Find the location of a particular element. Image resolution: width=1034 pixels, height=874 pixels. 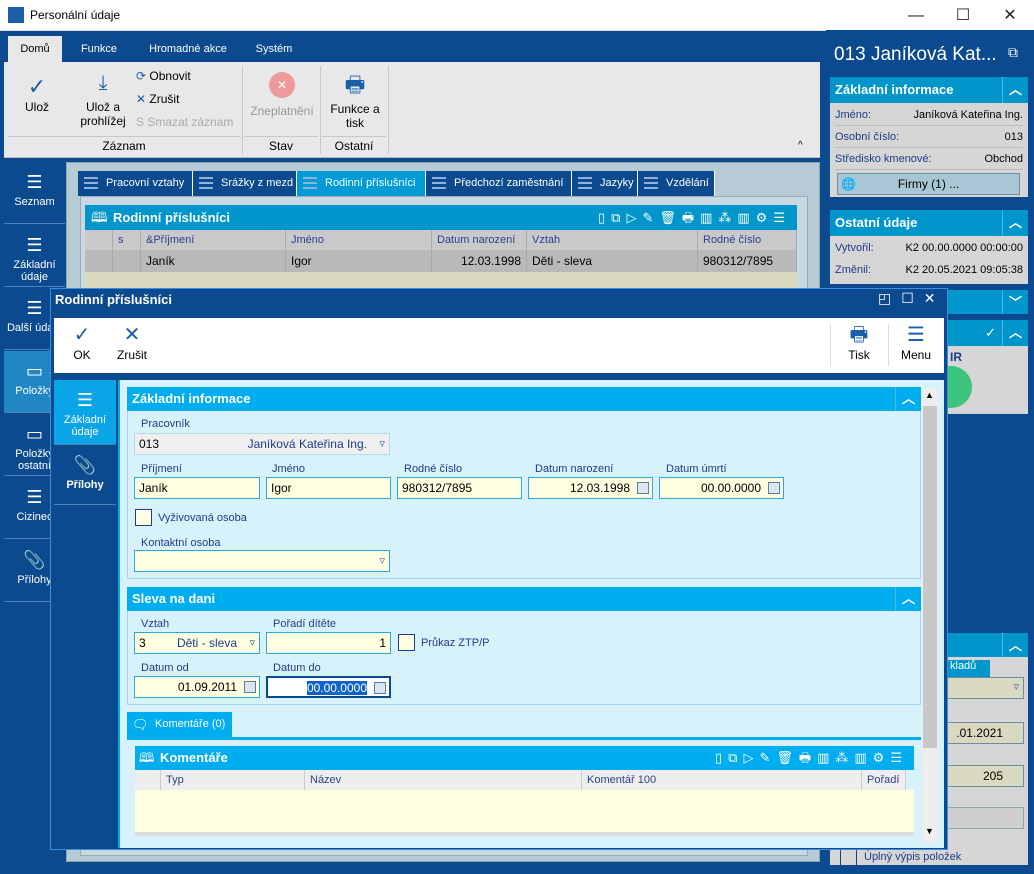

chevron-down-icon: ﹀ is located at coordinates (1015, 302).